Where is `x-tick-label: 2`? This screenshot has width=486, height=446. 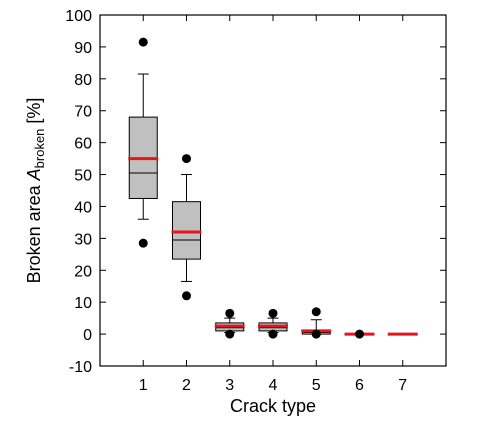
x-tick-label: 2 is located at coordinates (186, 385).